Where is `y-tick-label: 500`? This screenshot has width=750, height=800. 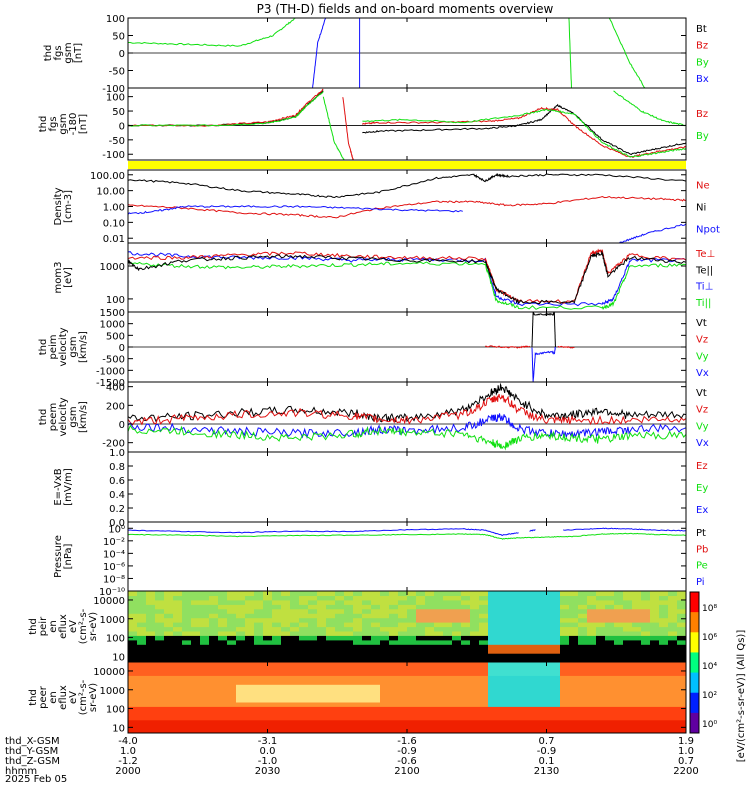 y-tick-label: 500 is located at coordinates (115, 336).